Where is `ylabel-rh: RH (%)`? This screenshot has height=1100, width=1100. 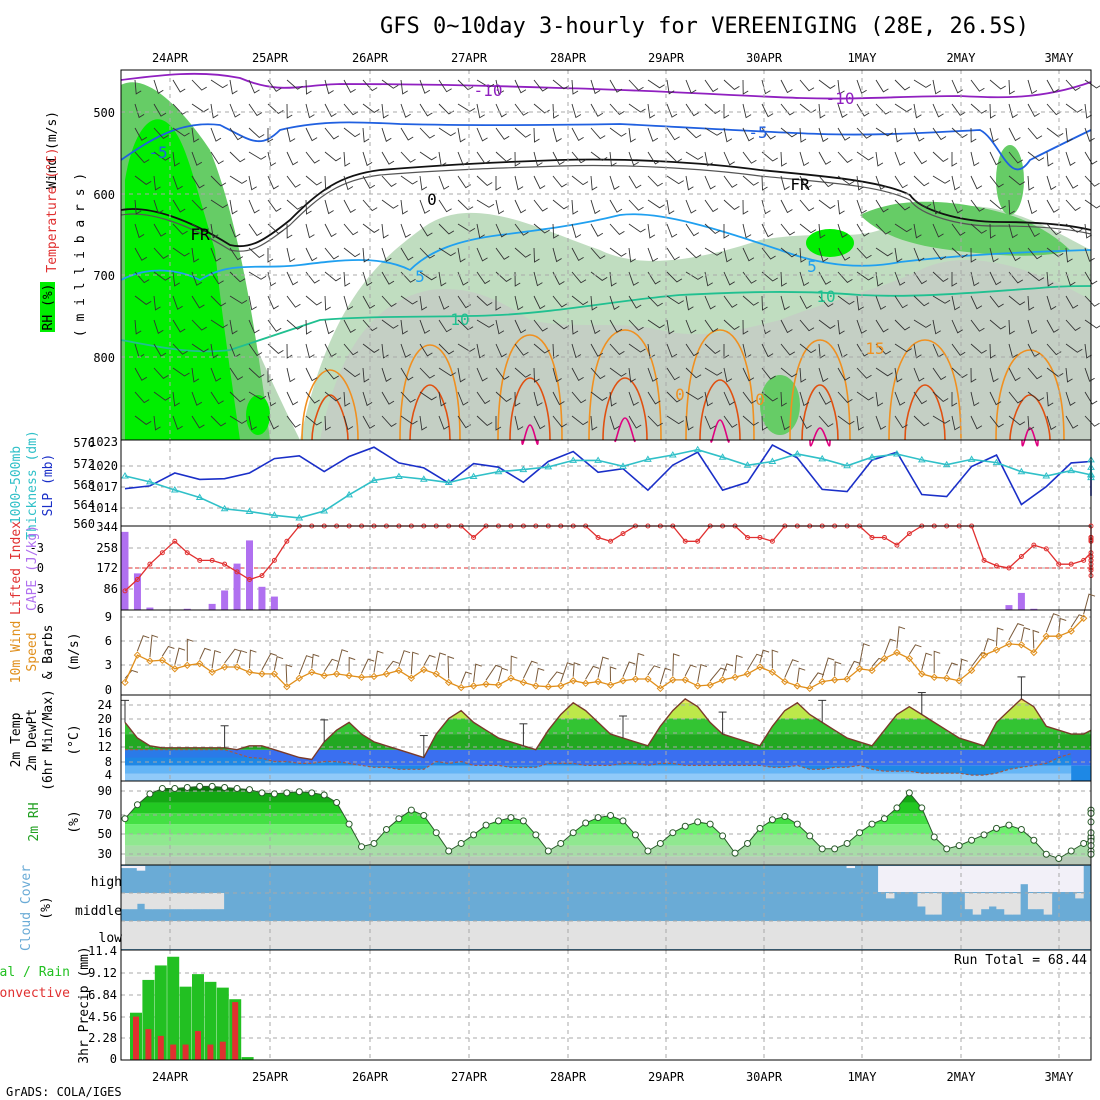 ylabel-rh: RH (%) is located at coordinates (48, 307).